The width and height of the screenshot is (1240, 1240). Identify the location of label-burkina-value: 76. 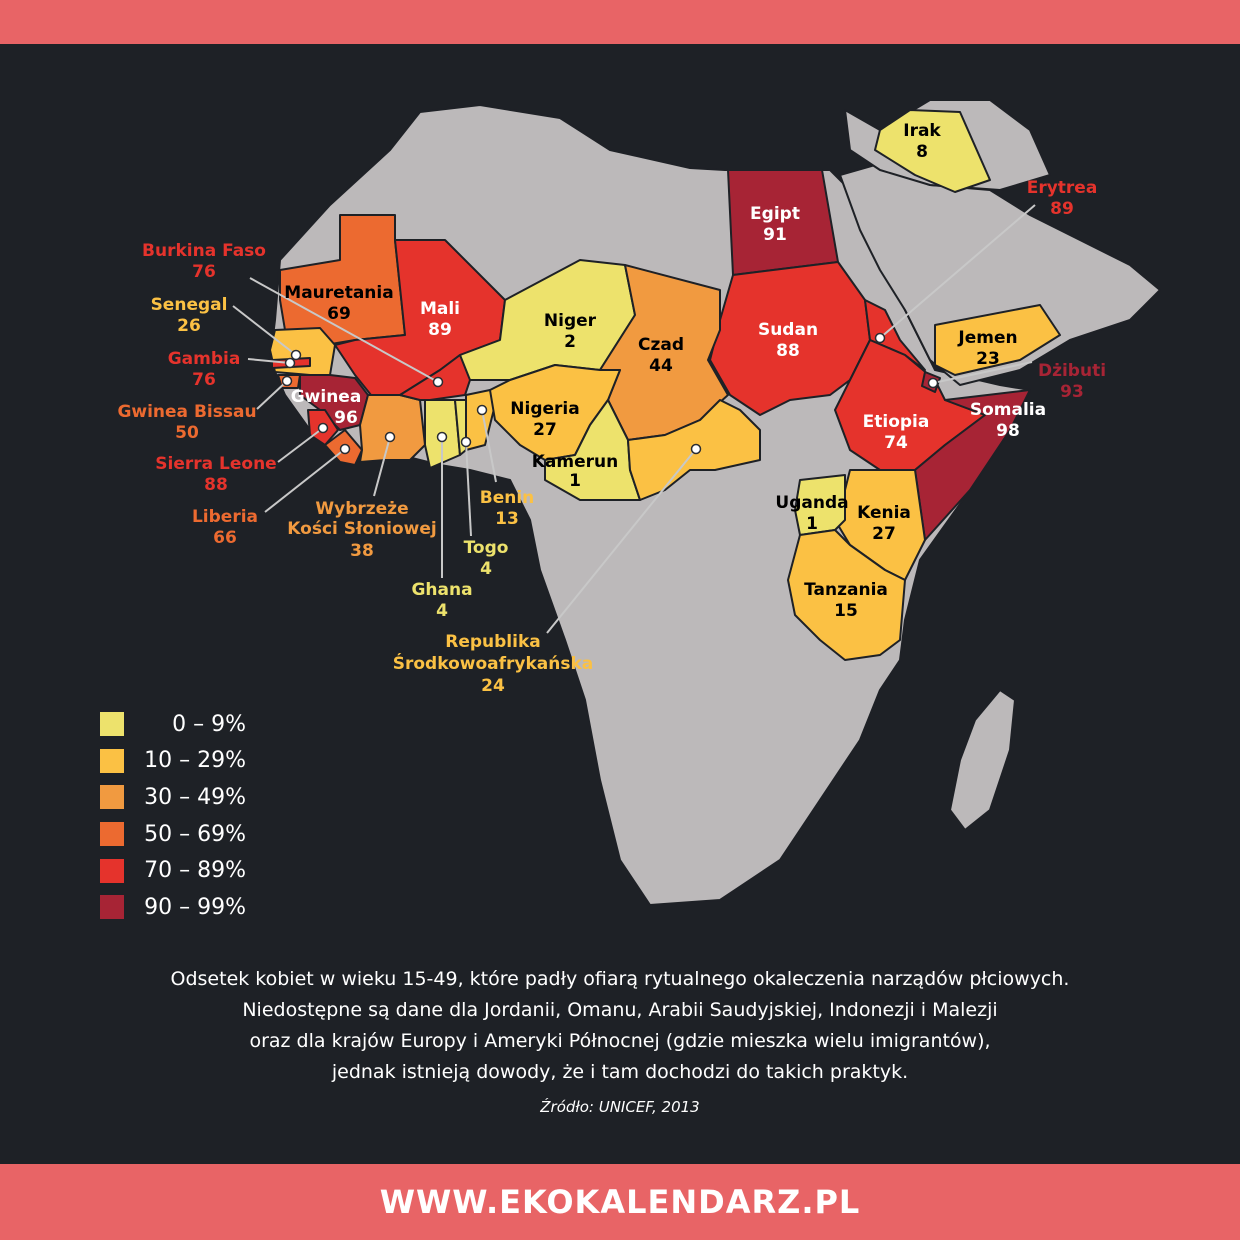
(204, 272).